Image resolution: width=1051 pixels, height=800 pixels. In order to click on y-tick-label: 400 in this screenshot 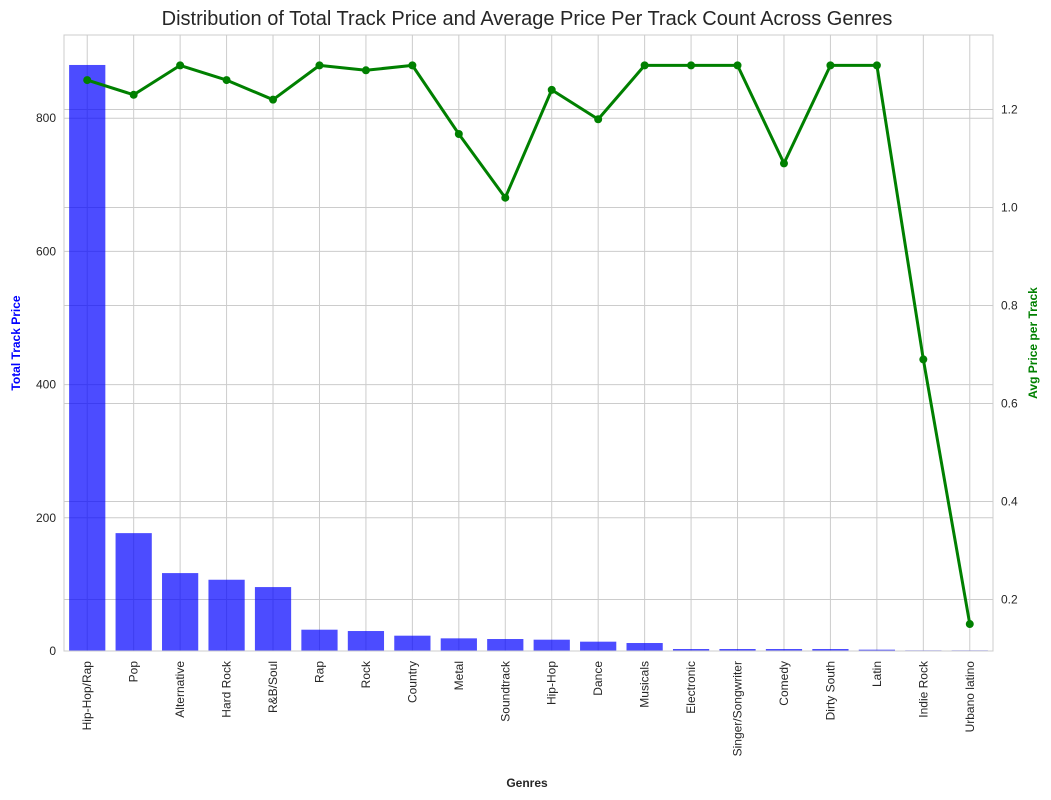, I will do `click(46, 385)`.